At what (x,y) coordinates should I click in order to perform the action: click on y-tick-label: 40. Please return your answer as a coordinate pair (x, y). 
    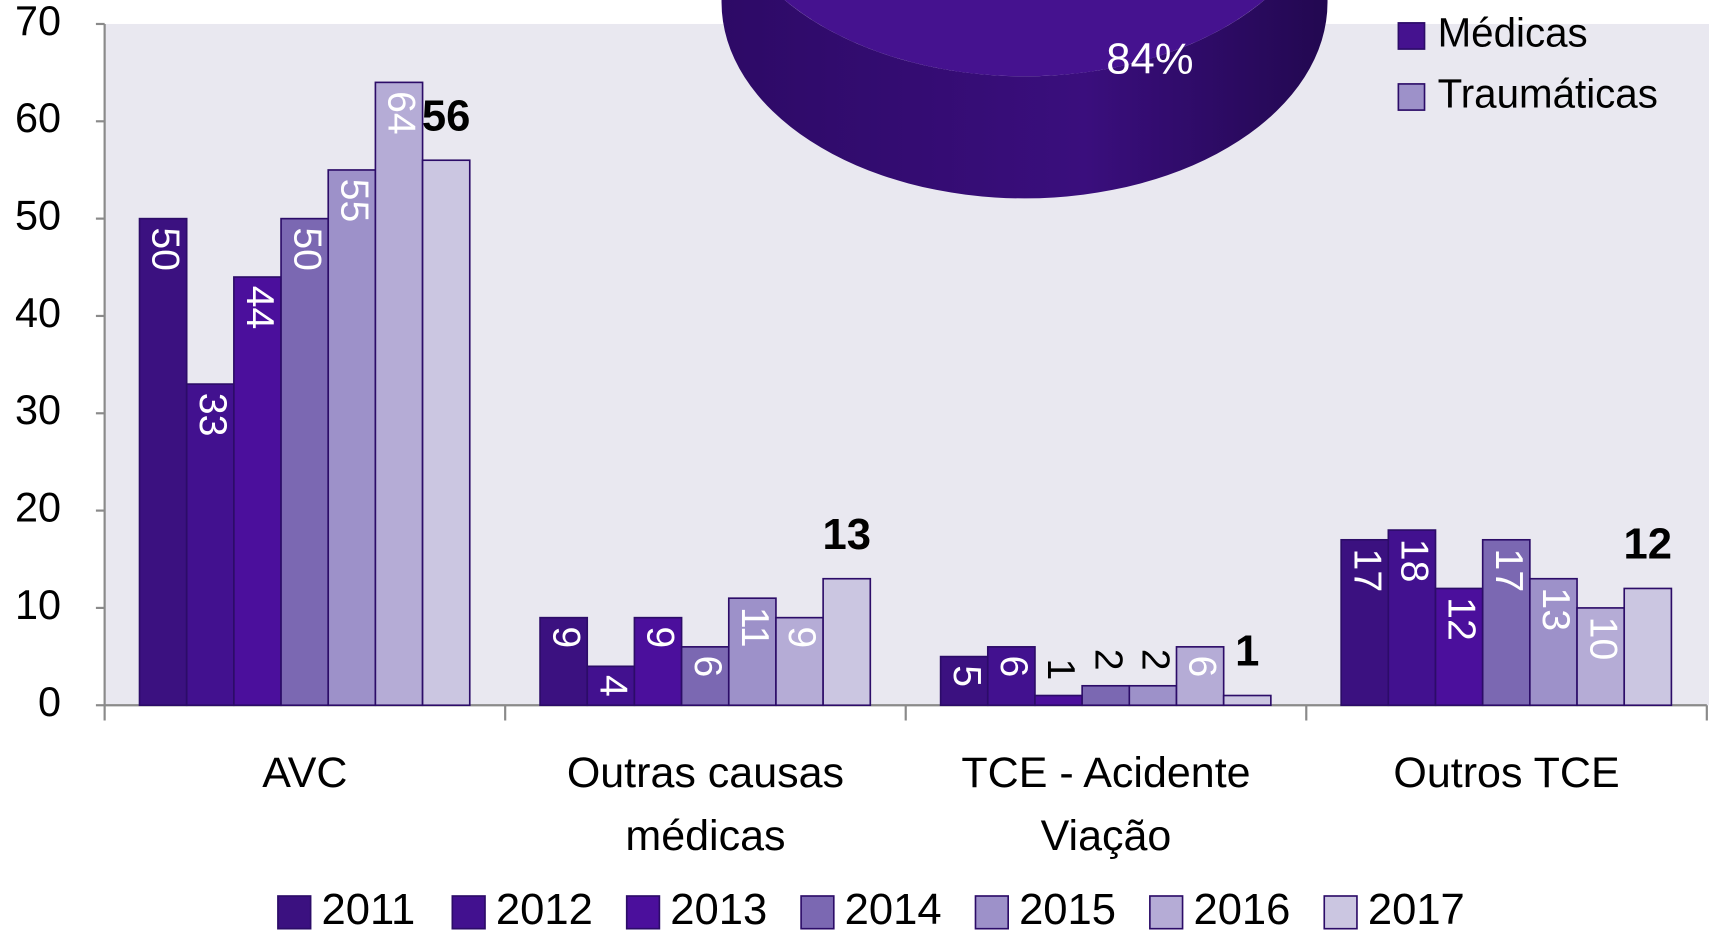
    Looking at the image, I should click on (38, 313).